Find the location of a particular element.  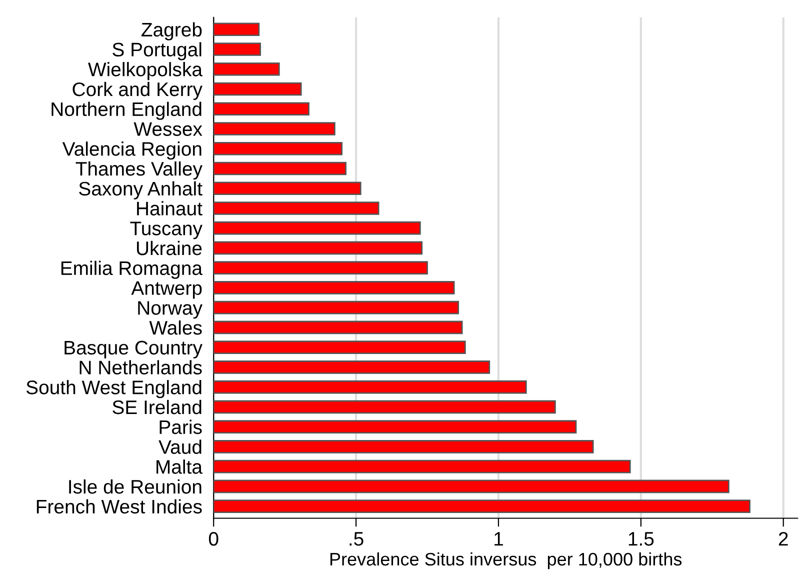

y-tick-label: Vaud is located at coordinates (180, 447).